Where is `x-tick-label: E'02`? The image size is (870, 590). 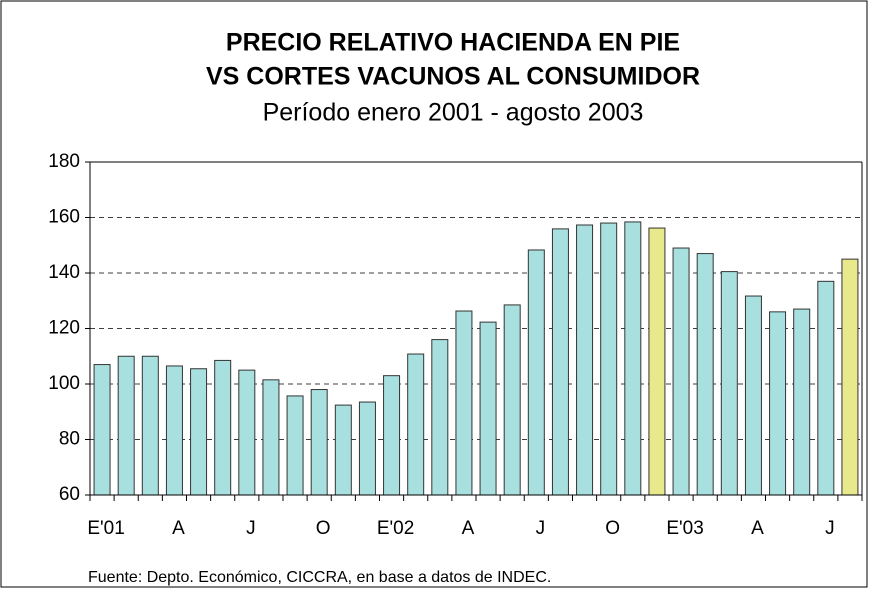
x-tick-label: E'02 is located at coordinates (395, 528).